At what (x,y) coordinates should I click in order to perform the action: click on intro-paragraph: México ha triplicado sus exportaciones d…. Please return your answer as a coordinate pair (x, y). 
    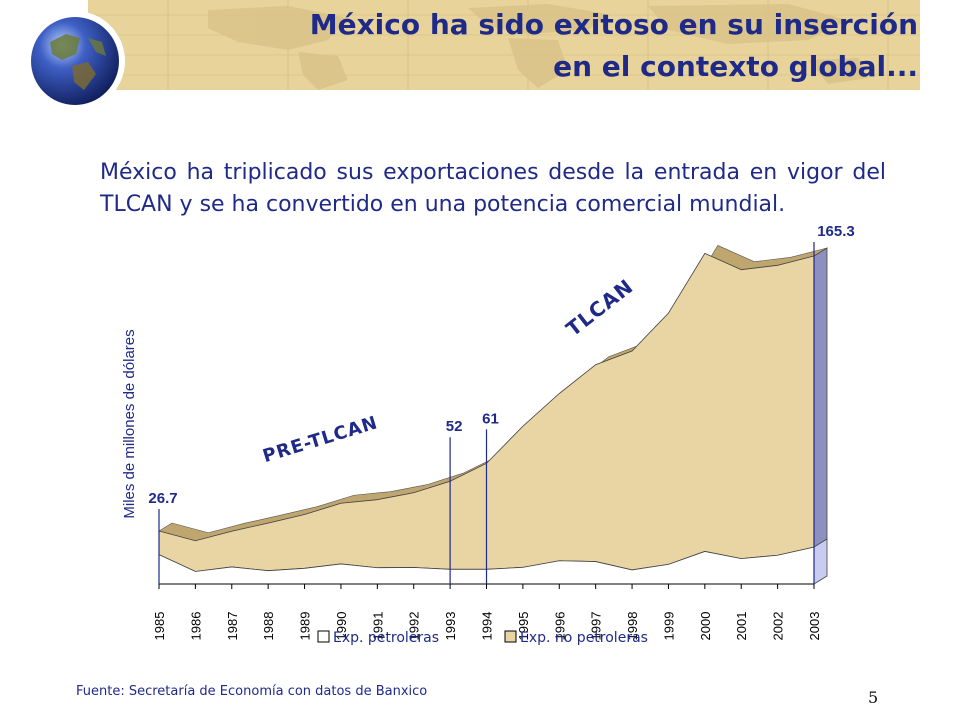
    Looking at the image, I should click on (493, 188).